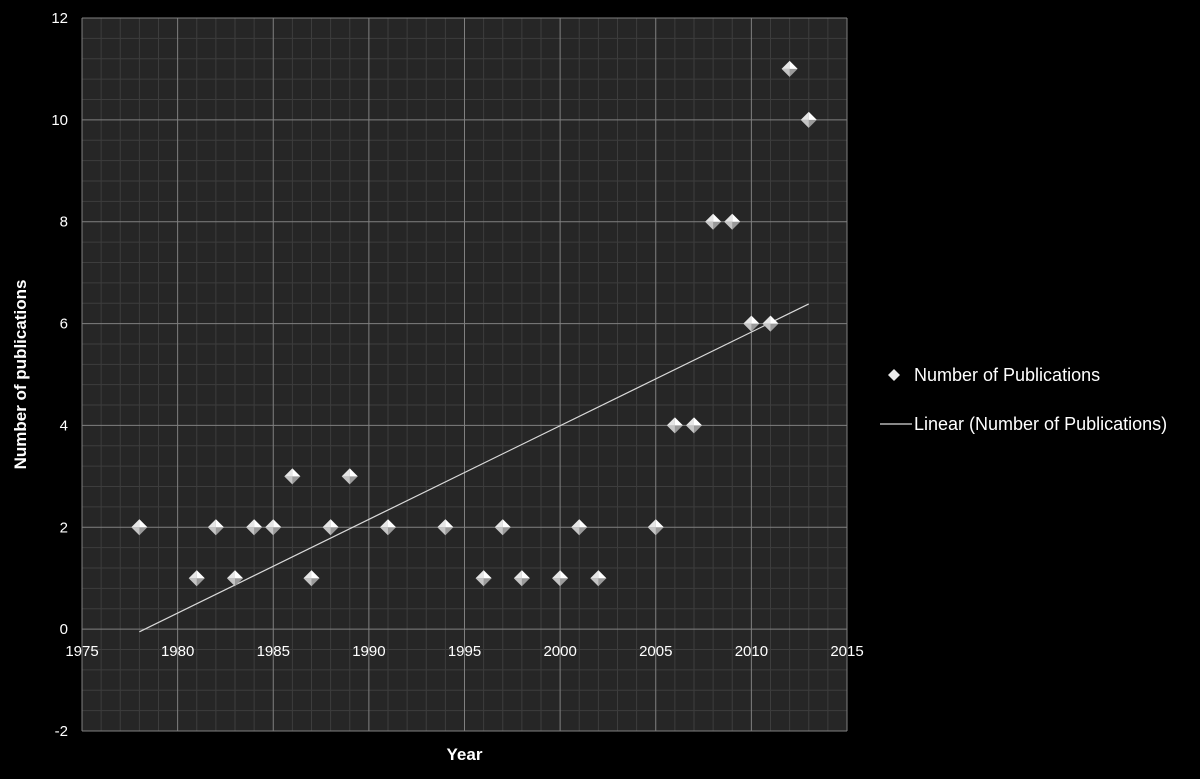 The width and height of the screenshot is (1200, 779). Describe the element at coordinates (59, 375) in the screenshot. I see `y-axis-tick-labels: -2 0 2 4 6 8 10 12` at that location.